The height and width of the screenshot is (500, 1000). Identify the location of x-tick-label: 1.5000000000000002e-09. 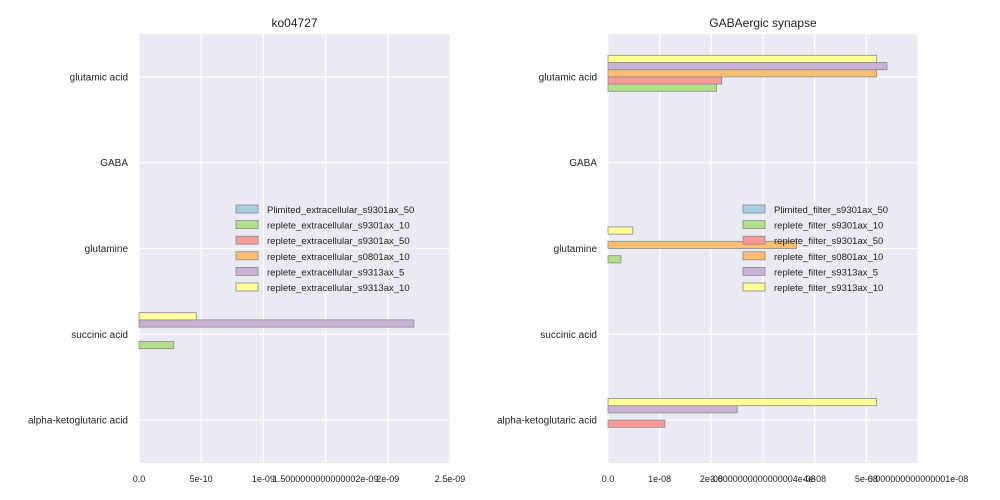
(326, 479).